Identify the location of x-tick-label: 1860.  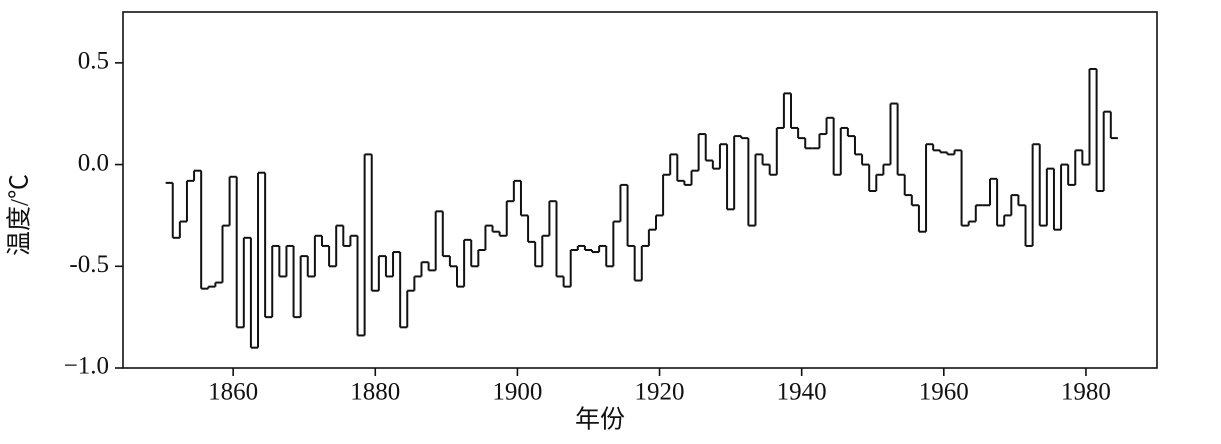
(233, 392).